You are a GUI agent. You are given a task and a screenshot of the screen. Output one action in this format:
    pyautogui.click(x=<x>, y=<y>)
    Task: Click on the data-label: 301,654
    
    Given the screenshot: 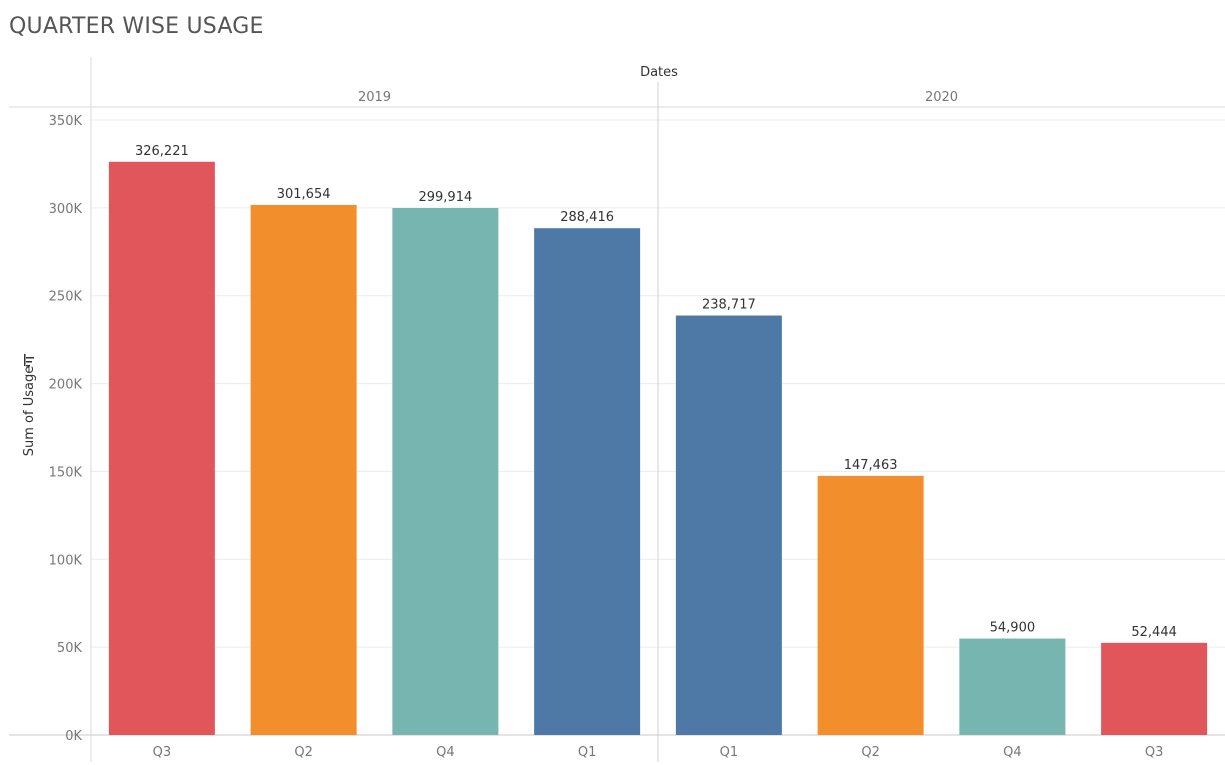 What is the action you would take?
    pyautogui.click(x=304, y=194)
    